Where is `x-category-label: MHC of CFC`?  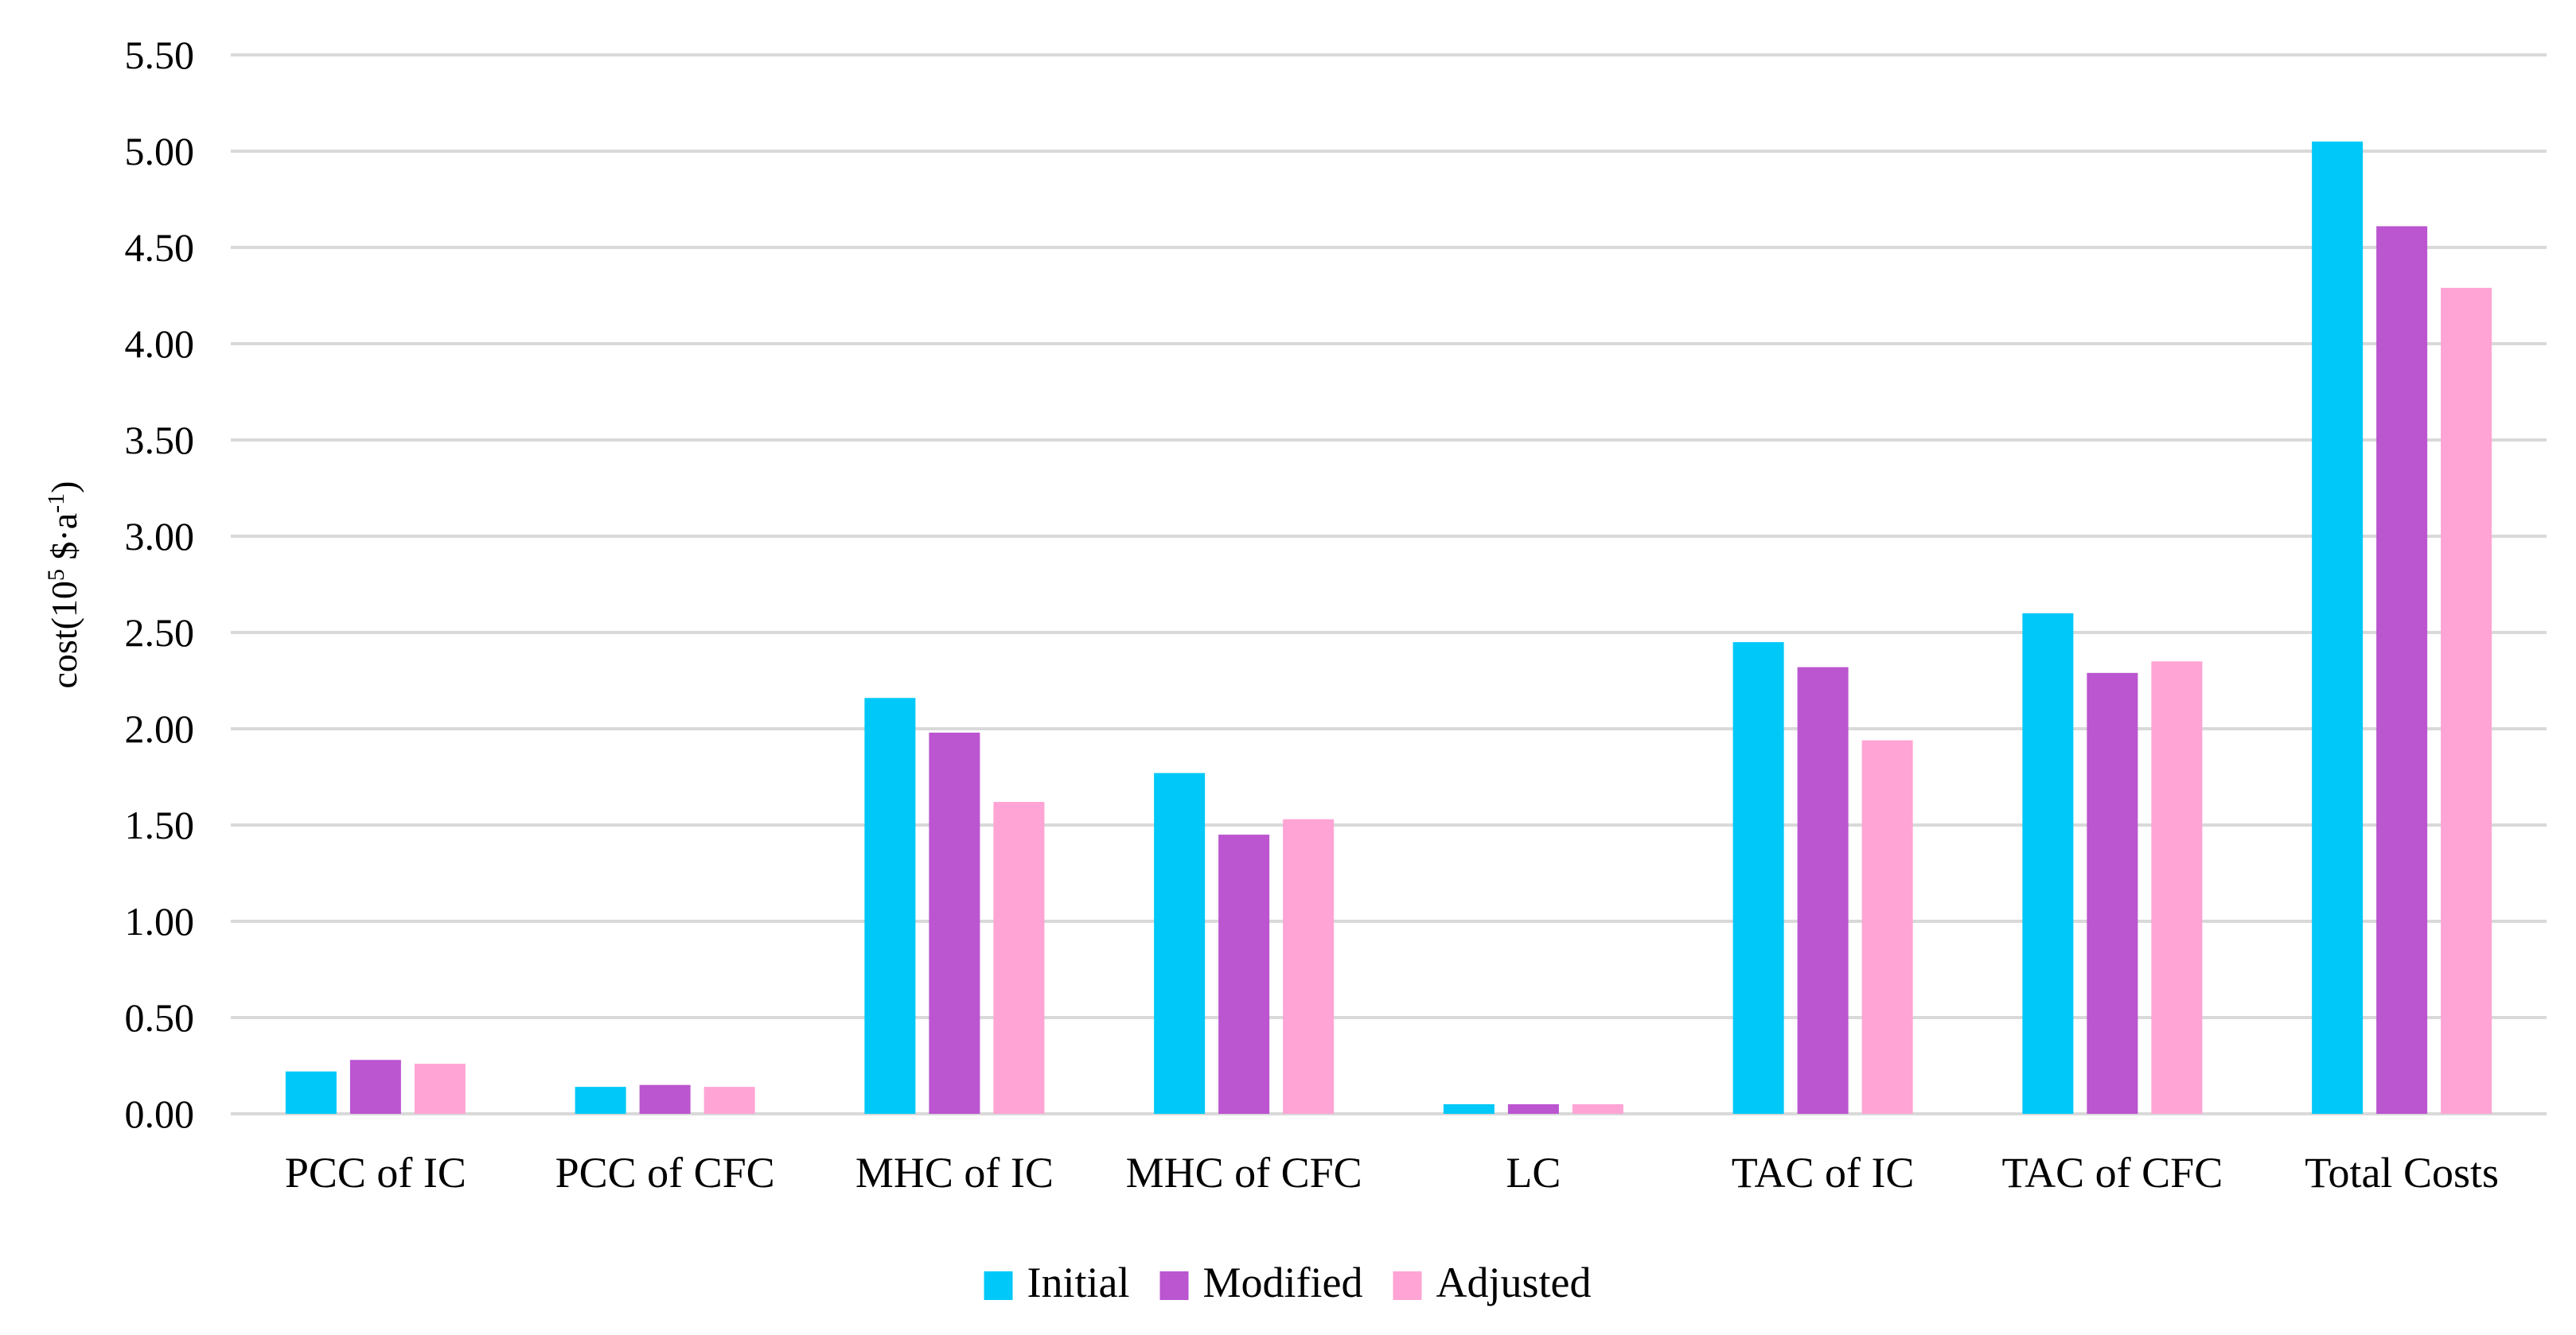 x-category-label: MHC of CFC is located at coordinates (1244, 1173).